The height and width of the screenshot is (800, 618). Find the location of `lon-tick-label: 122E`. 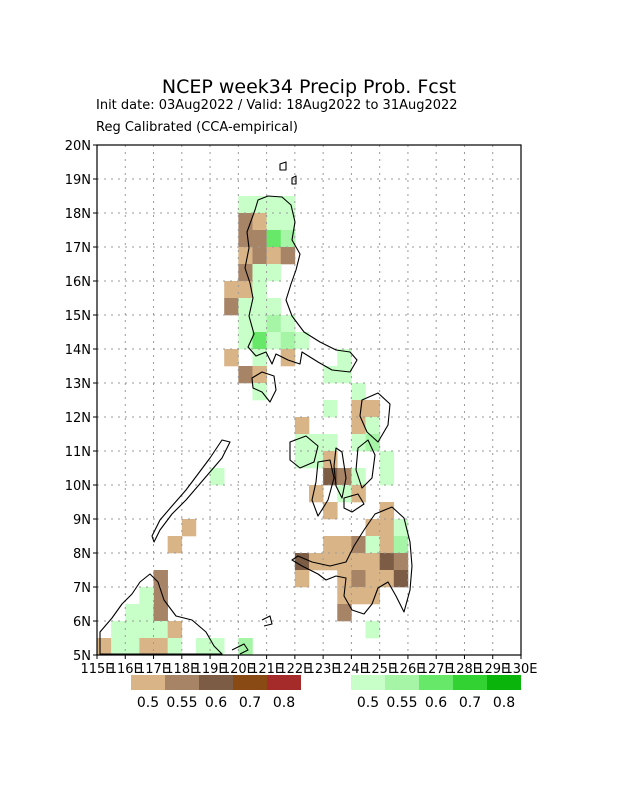

lon-tick-label: 122E is located at coordinates (294, 669).